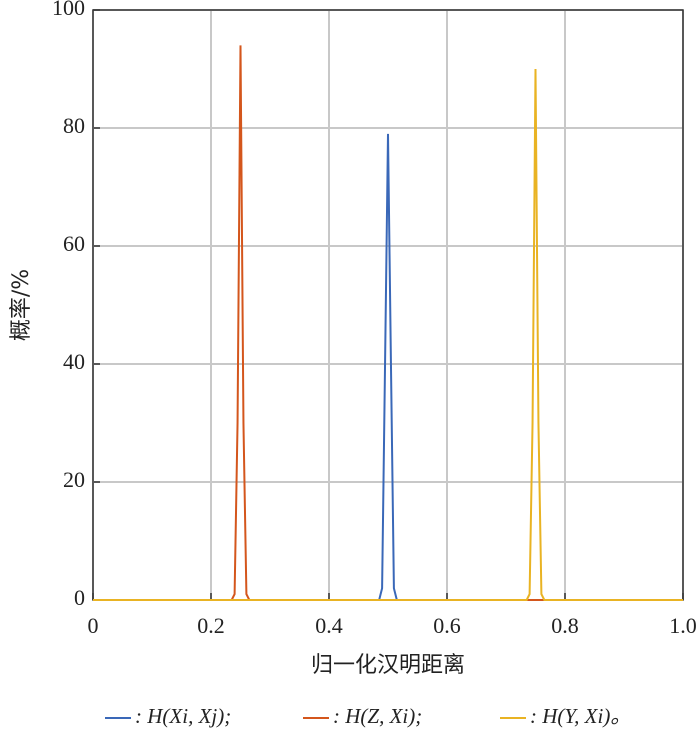 This screenshot has width=700, height=738. What do you see at coordinates (377, 716) in the screenshot?
I see `legend-label: : H(Z, Xi);` at bounding box center [377, 716].